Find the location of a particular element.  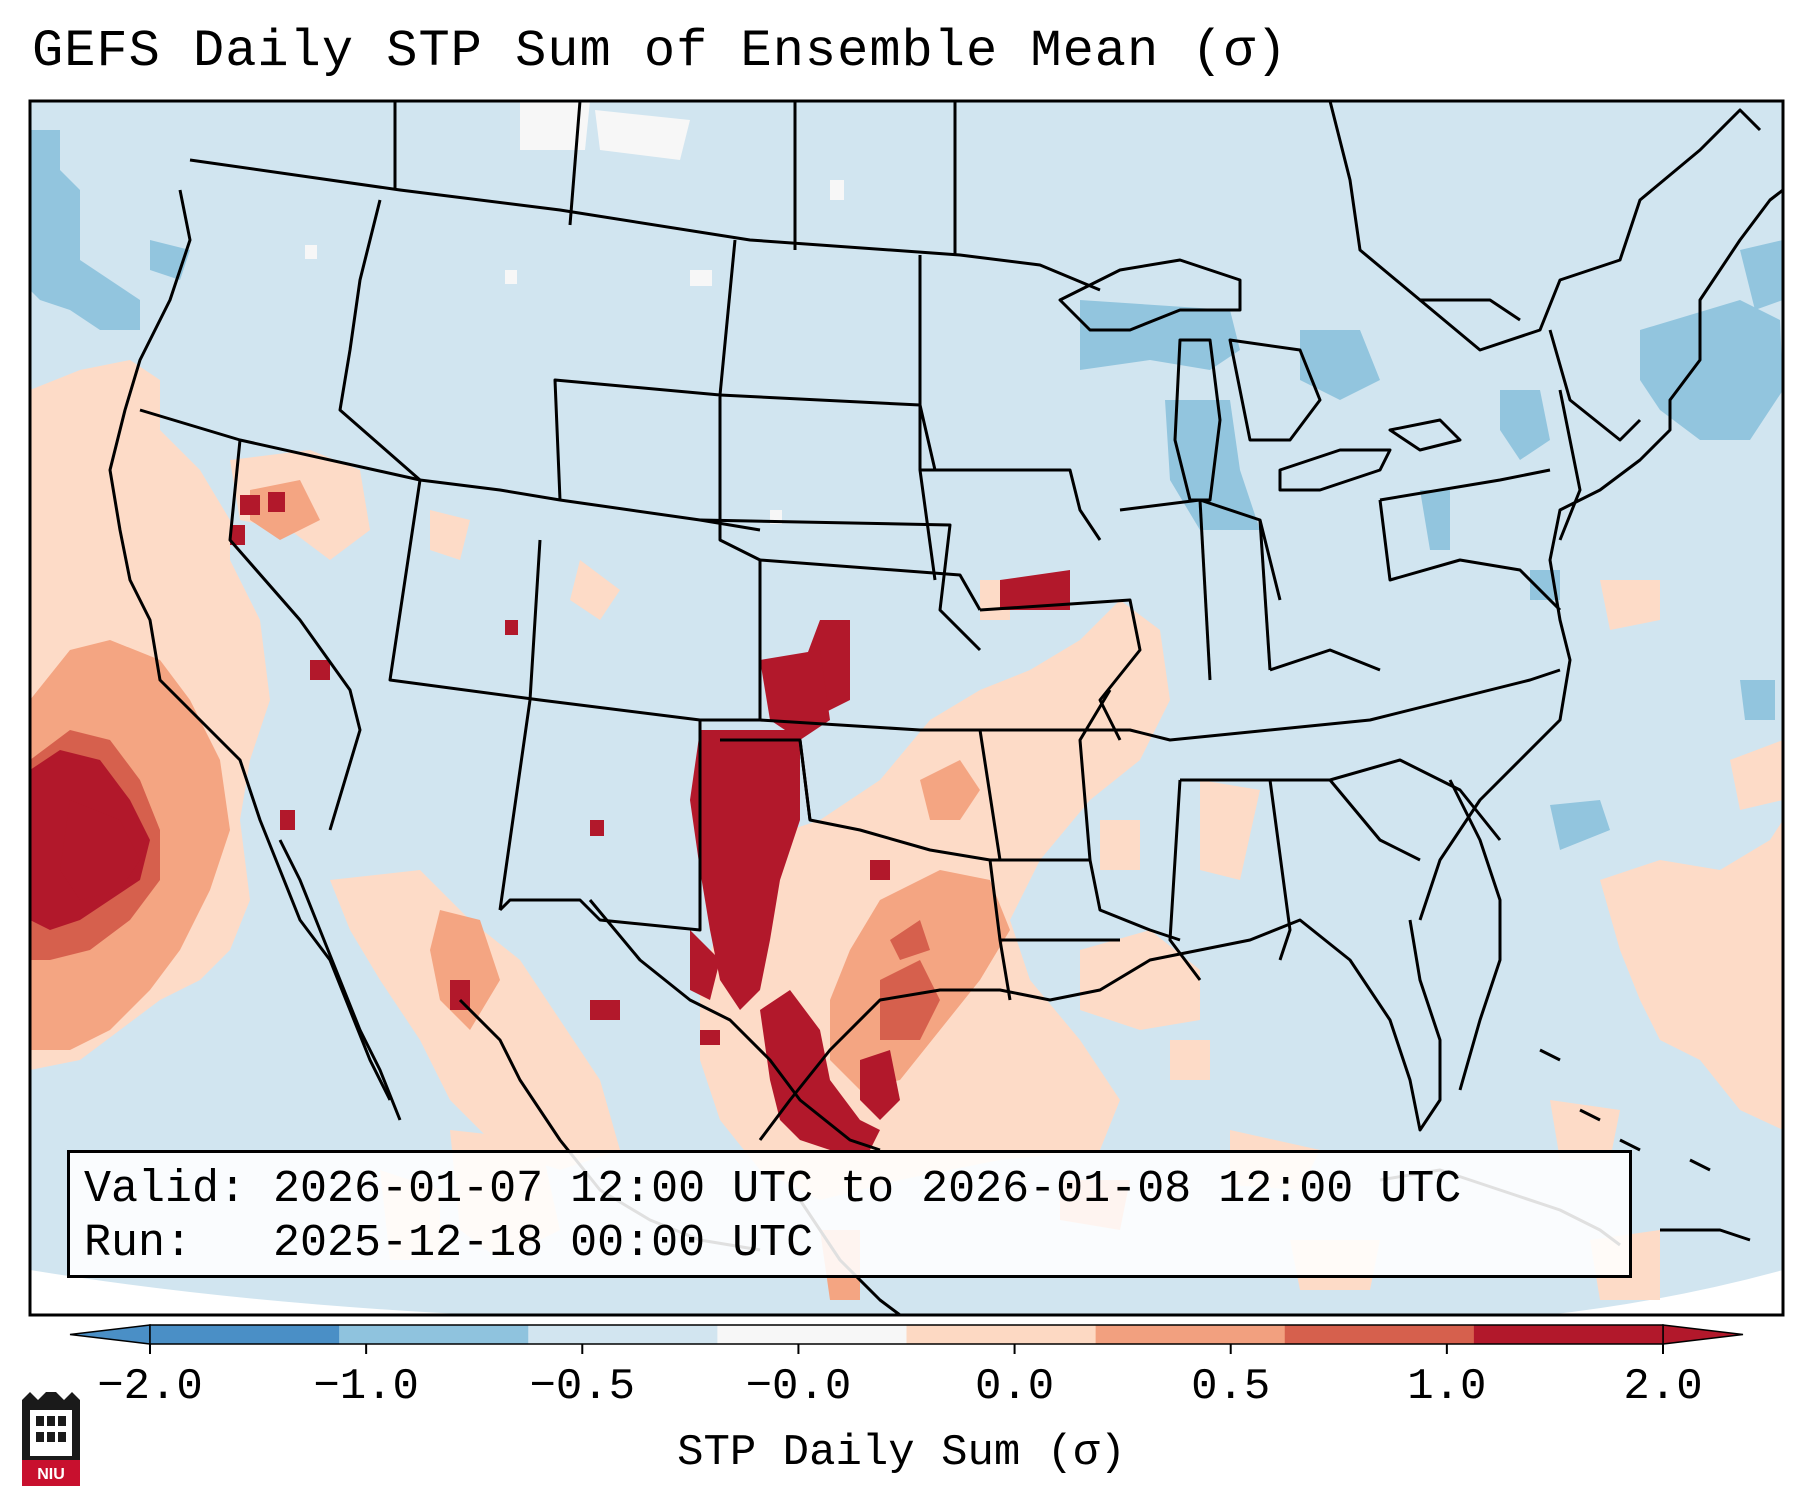

niu-logo is located at coordinates (51, 1439).